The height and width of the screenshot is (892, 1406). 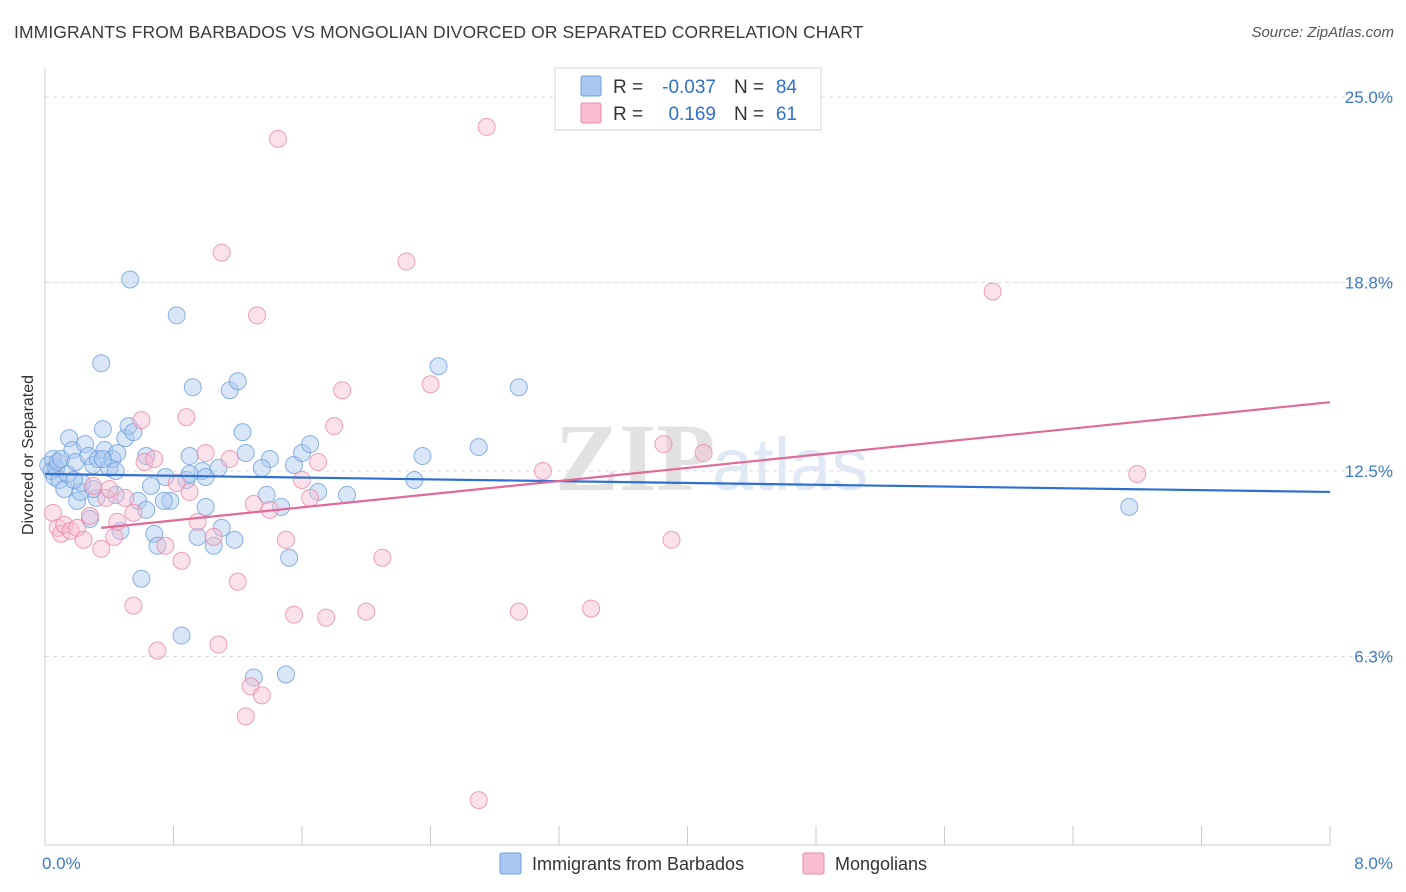 I want to click on y-tick-label-1: 18.8%, so click(x=1369, y=283).